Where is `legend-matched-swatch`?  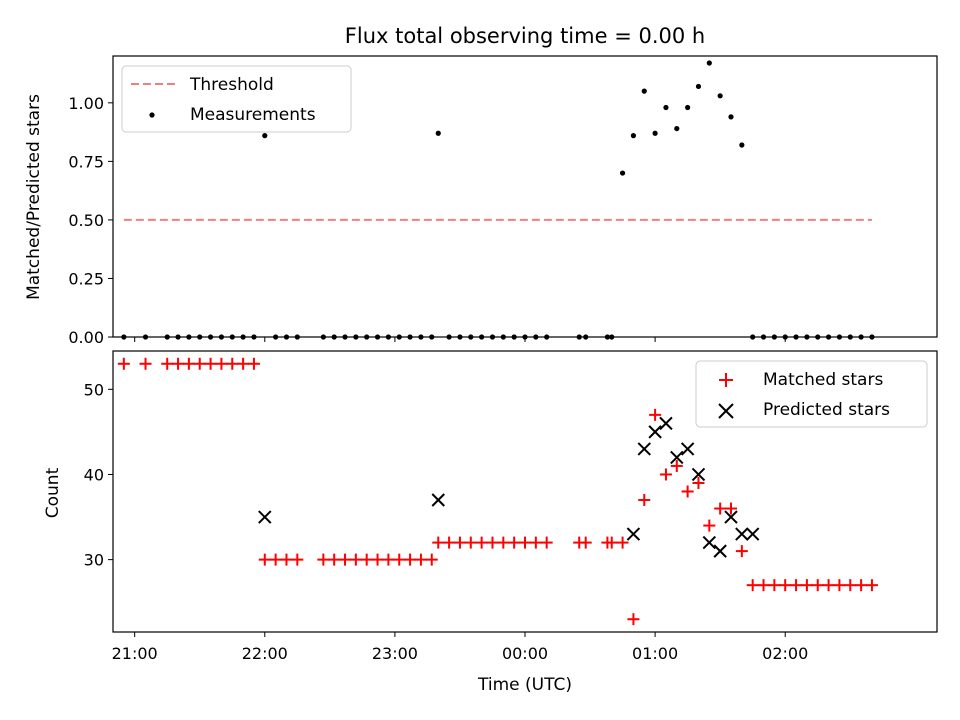
legend-matched-swatch is located at coordinates (726, 380).